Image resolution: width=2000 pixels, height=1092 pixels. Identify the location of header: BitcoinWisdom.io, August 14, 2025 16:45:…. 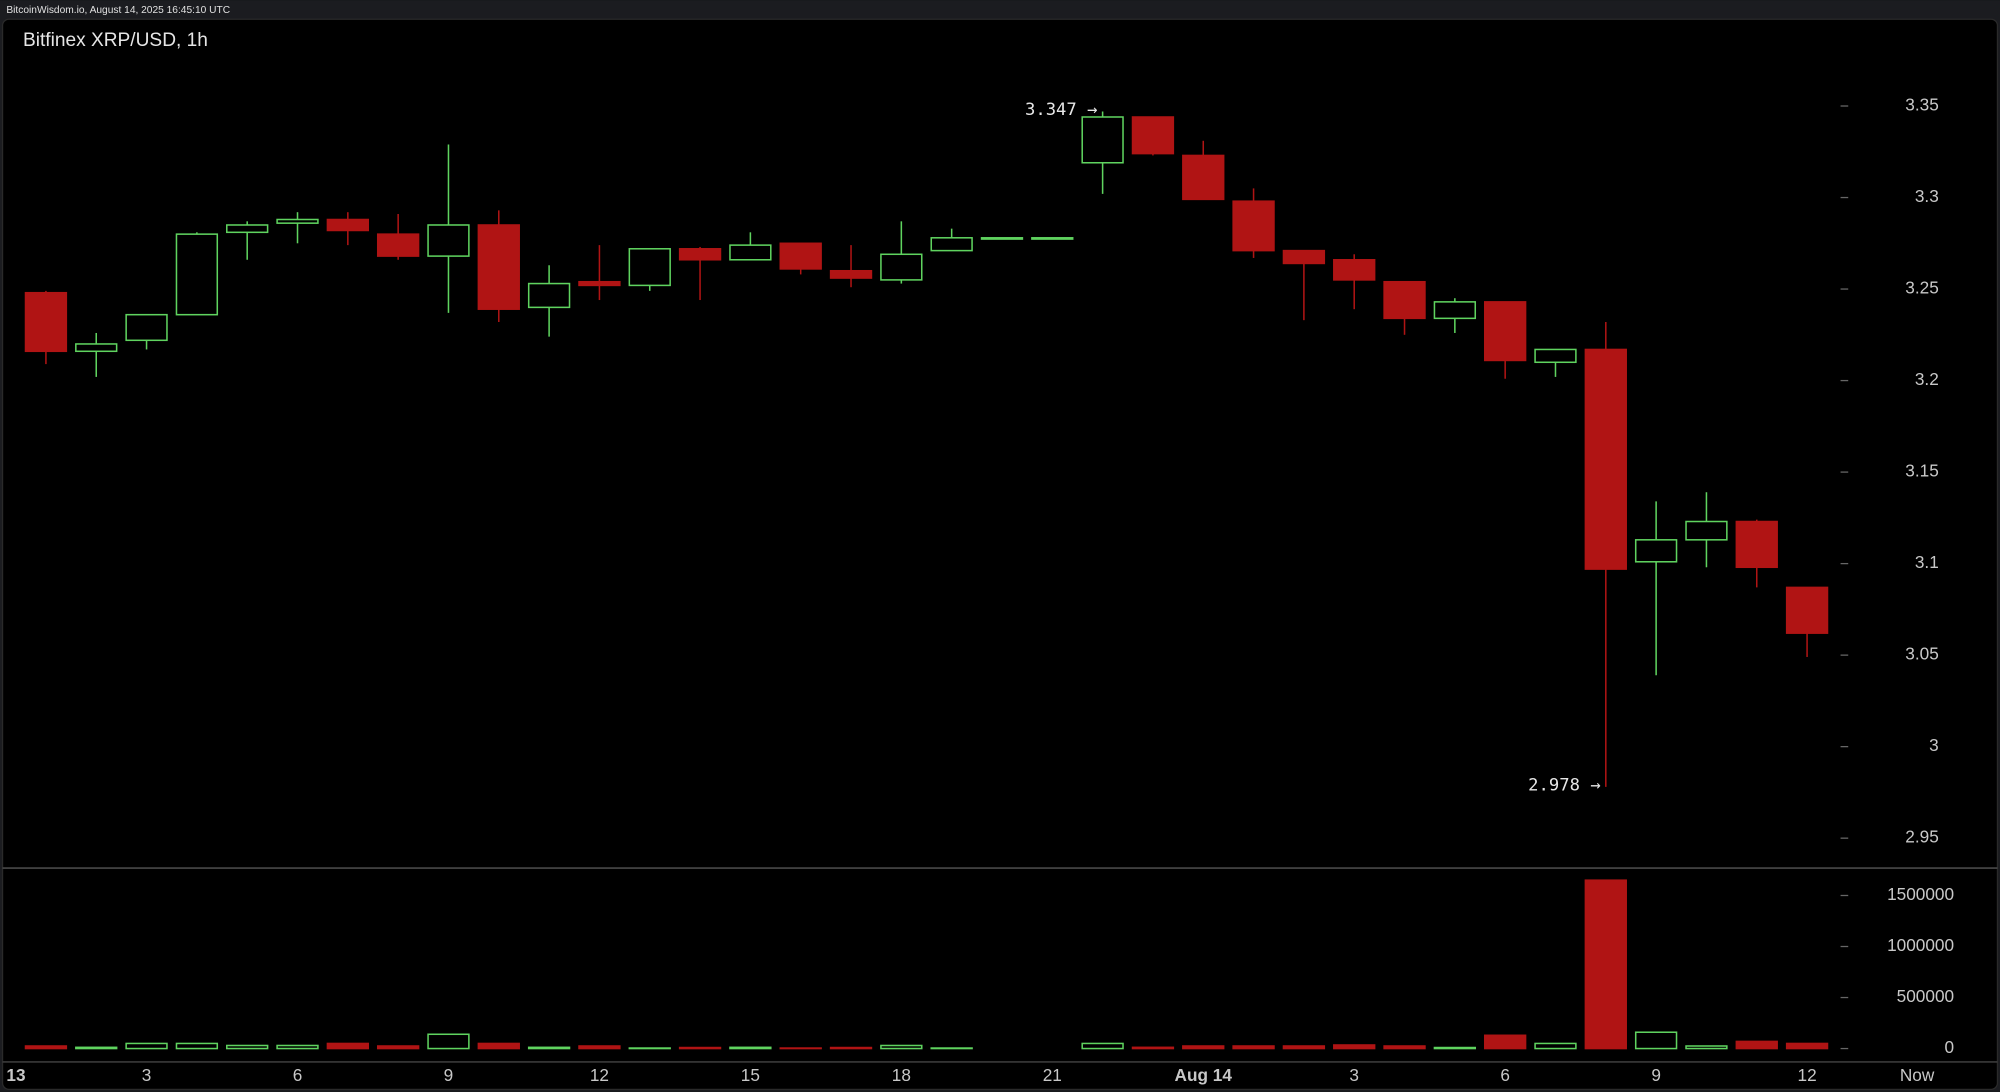
(118, 10).